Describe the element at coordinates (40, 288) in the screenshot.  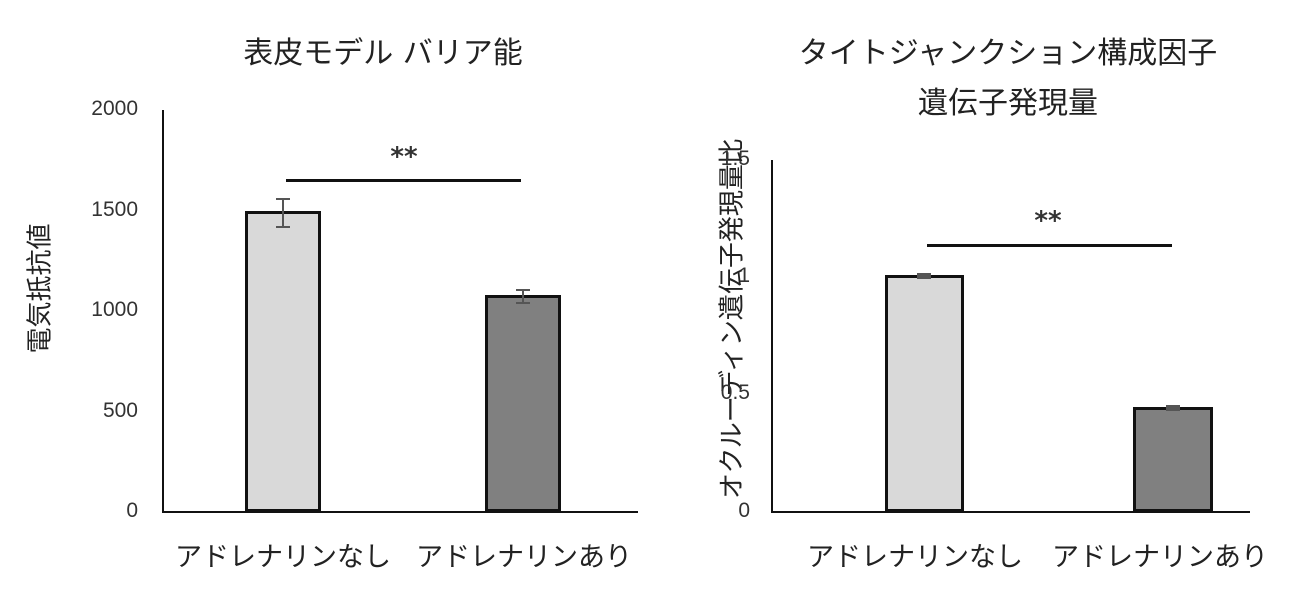
I see `left-y-axis-label: 電気抵抗値` at that location.